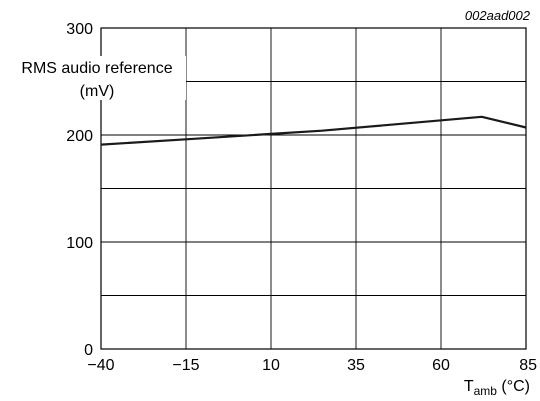 The height and width of the screenshot is (401, 540). I want to click on y-tick-label: 300, so click(79, 29).